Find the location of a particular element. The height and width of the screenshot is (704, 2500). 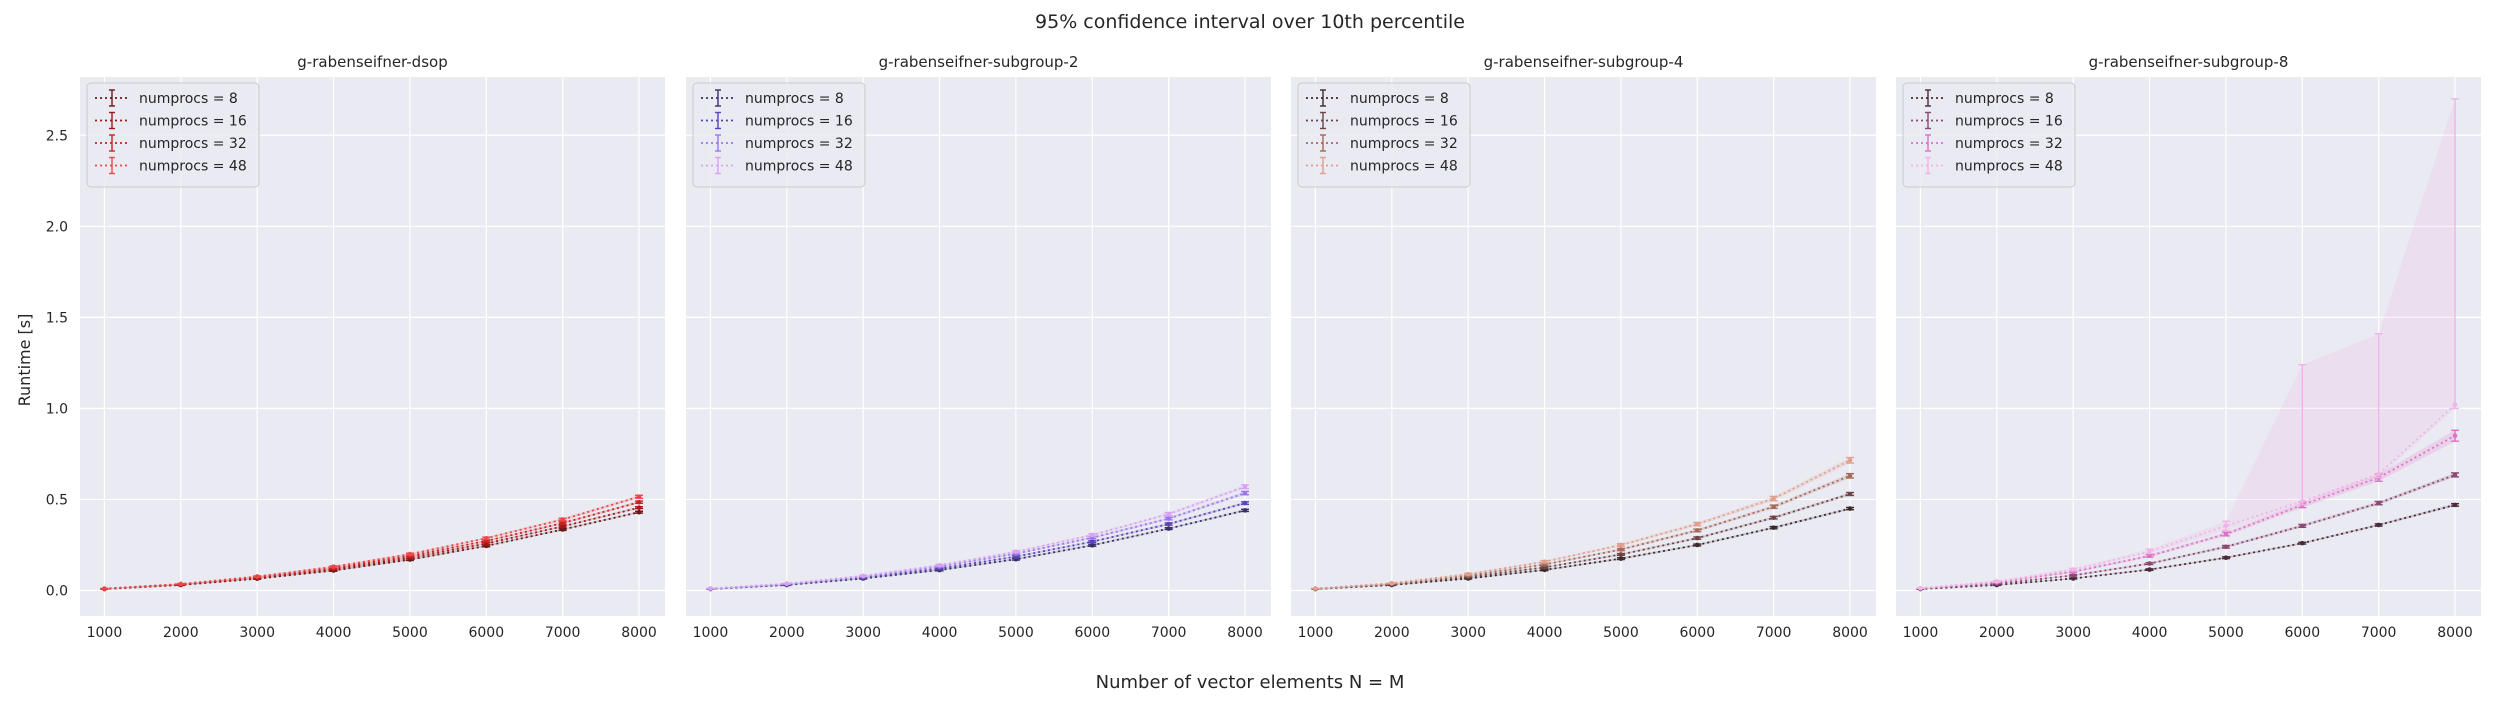

y-tick-label: 1.0 is located at coordinates (57, 409).